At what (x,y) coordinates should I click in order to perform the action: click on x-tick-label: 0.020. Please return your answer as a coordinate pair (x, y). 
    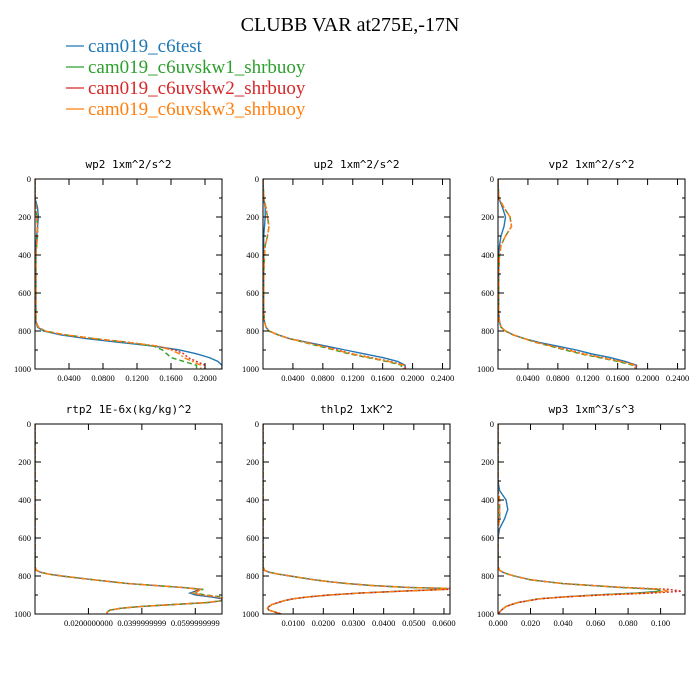
    Looking at the image, I should click on (530, 623).